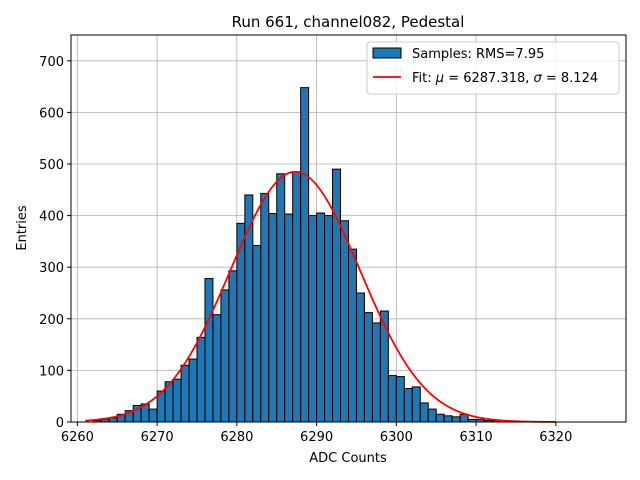 The image size is (640, 480). I want to click on legend-fit-sigma-value: = 8.124, so click(570, 78).